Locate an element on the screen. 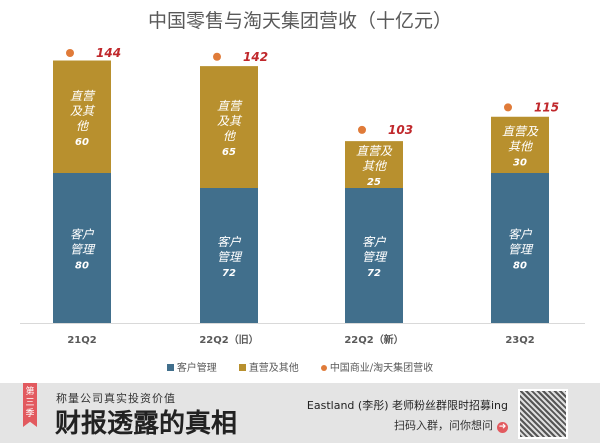 The width and height of the screenshot is (600, 443). legend-label: 直营及其他 is located at coordinates (273, 368).